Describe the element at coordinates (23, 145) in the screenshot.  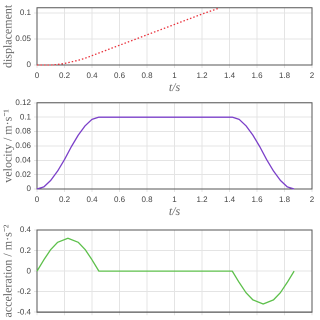
I see `y-tick-label: 0.06` at that location.